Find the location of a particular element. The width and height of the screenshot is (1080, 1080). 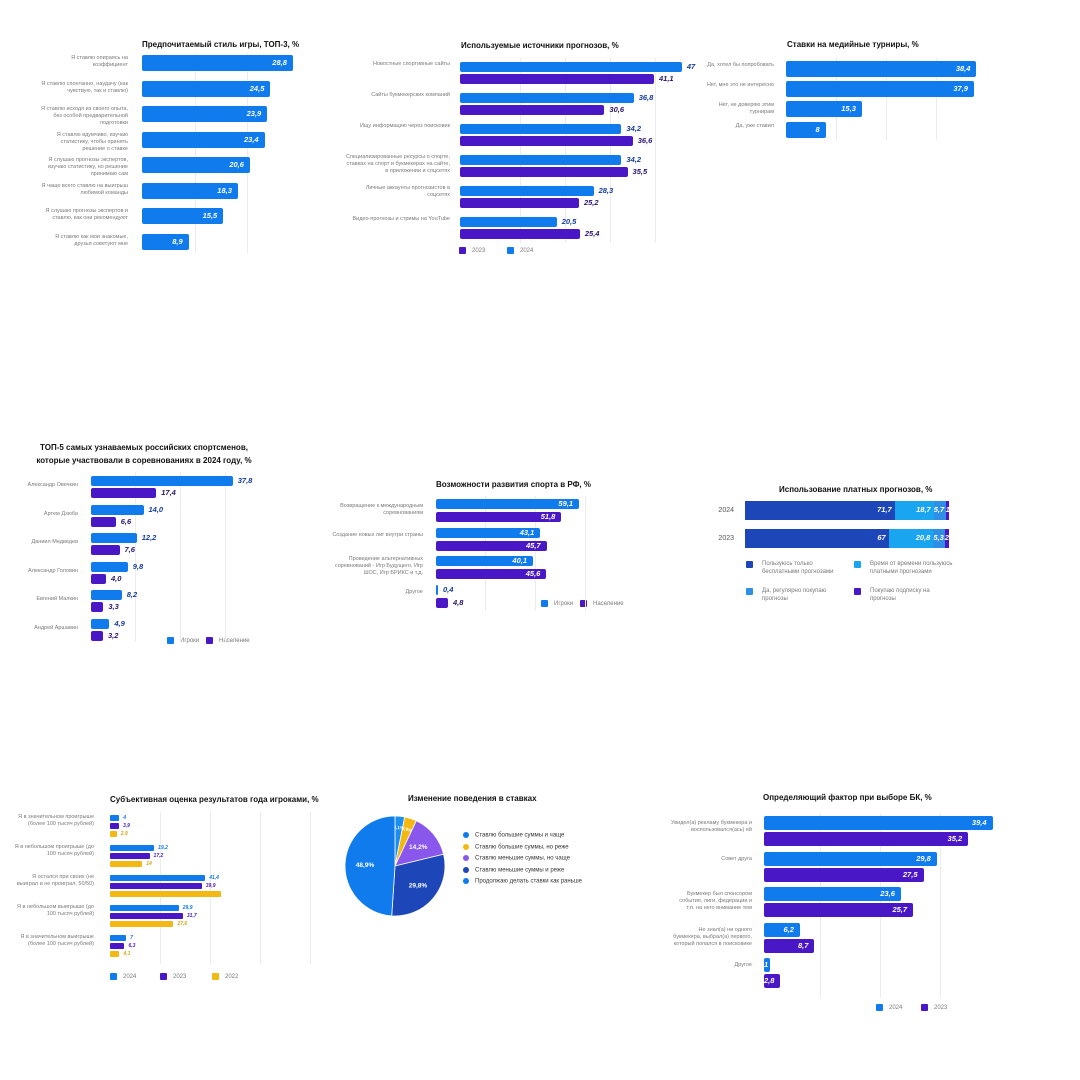

data-label: 71,7 is located at coordinates (884, 509).